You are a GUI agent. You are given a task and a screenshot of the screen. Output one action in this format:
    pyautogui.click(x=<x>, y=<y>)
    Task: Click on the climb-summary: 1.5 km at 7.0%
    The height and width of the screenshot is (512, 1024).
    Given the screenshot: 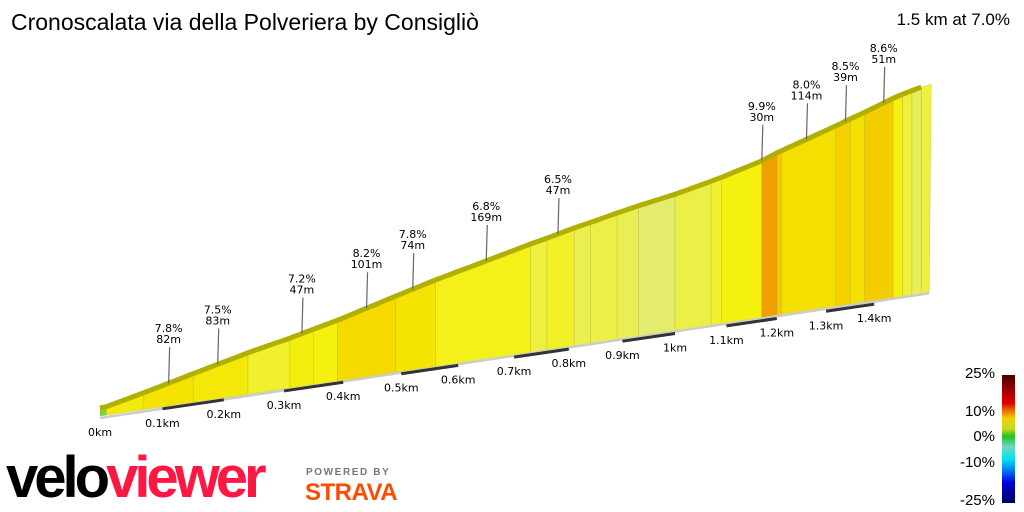 What is the action you would take?
    pyautogui.click(x=953, y=19)
    